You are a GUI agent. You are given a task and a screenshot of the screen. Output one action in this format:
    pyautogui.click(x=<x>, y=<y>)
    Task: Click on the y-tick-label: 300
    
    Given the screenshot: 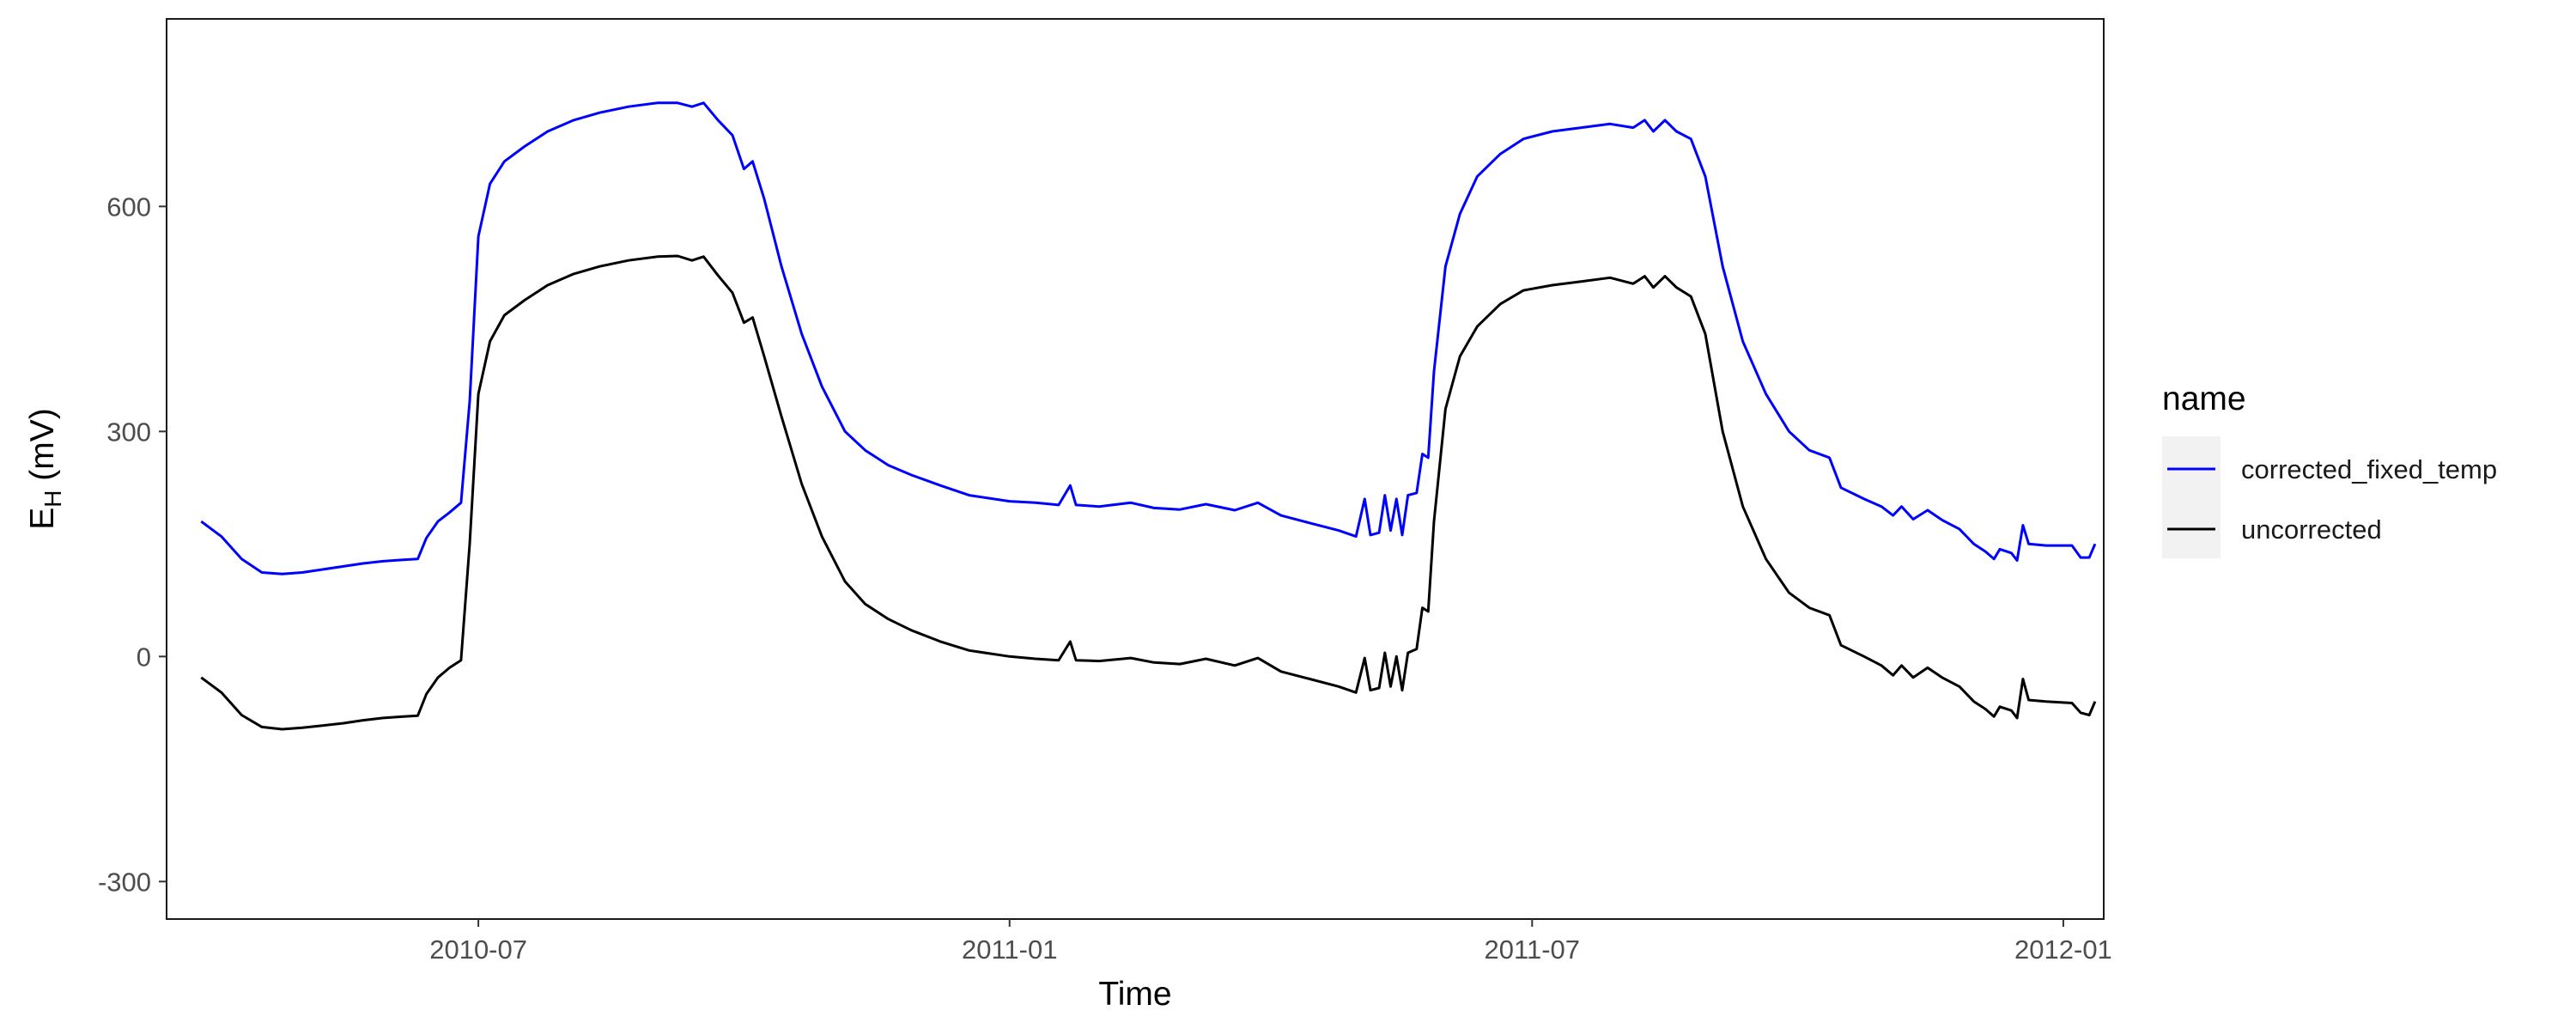 What is the action you would take?
    pyautogui.click(x=128, y=432)
    